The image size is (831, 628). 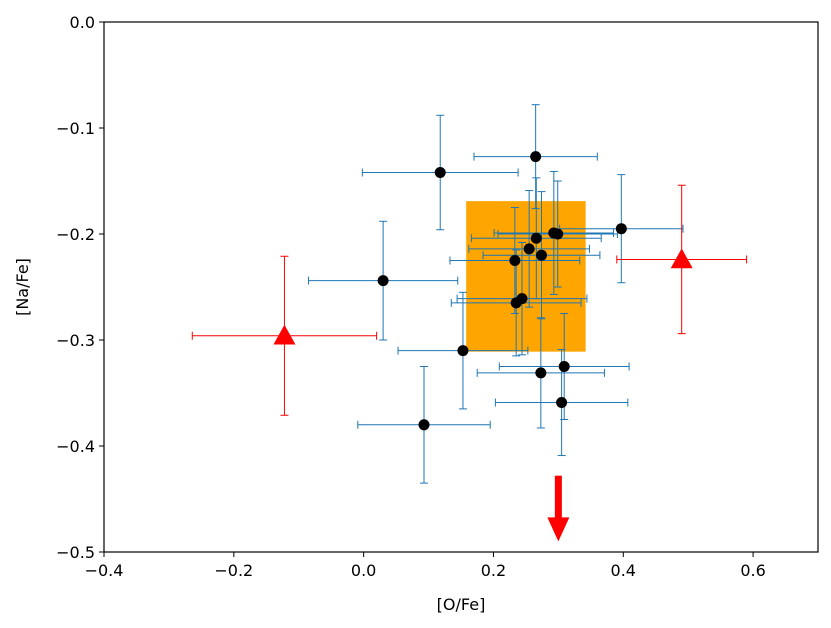 What do you see at coordinates (233, 570) in the screenshot?
I see `x-tick-label: −0.2` at bounding box center [233, 570].